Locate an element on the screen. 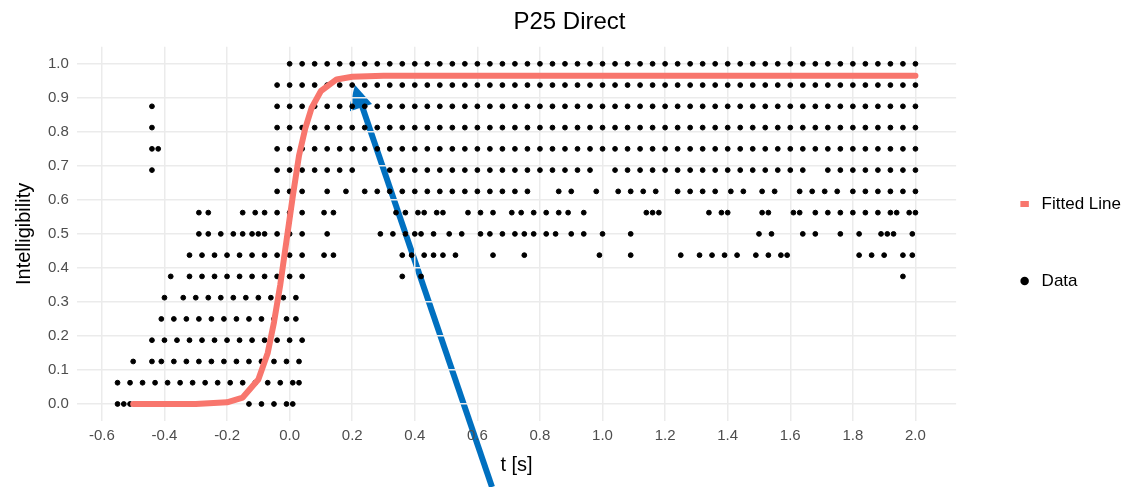  y-tick-label: 1.0 is located at coordinates (58, 62).